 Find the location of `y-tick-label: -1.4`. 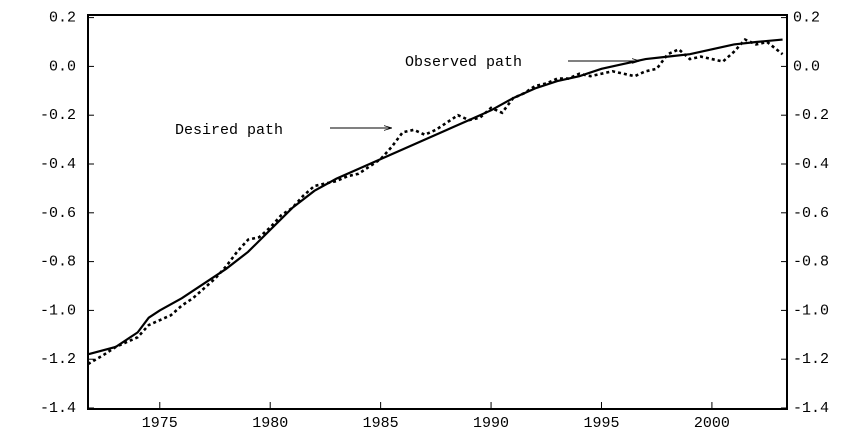

y-tick-label: -1.4 is located at coordinates (58, 408).